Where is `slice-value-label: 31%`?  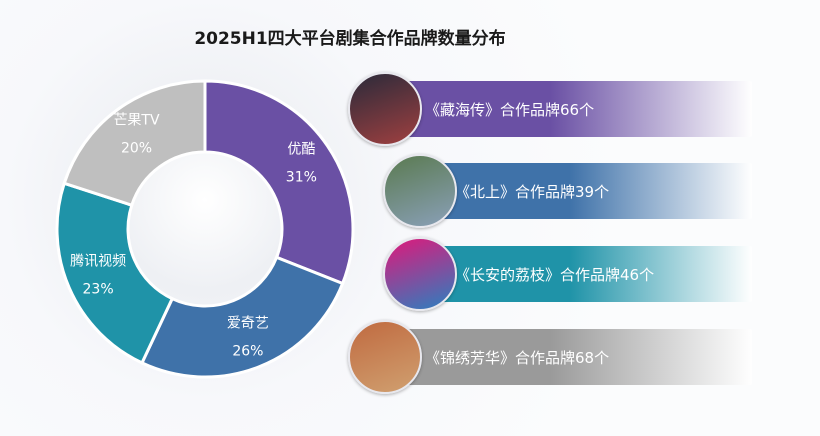
slice-value-label: 31% is located at coordinates (301, 178).